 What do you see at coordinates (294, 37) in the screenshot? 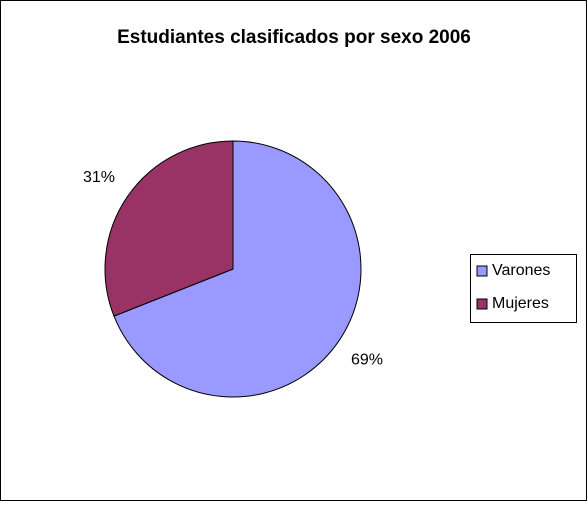
I see `chart-title: Estudiantes clasificados por sexo 2006` at bounding box center [294, 37].